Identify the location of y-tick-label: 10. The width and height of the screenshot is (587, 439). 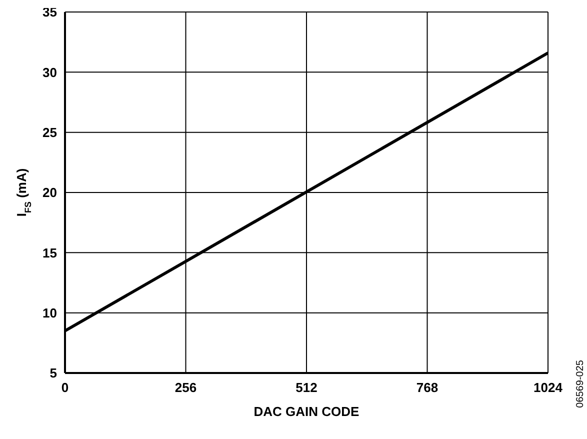
(49, 312).